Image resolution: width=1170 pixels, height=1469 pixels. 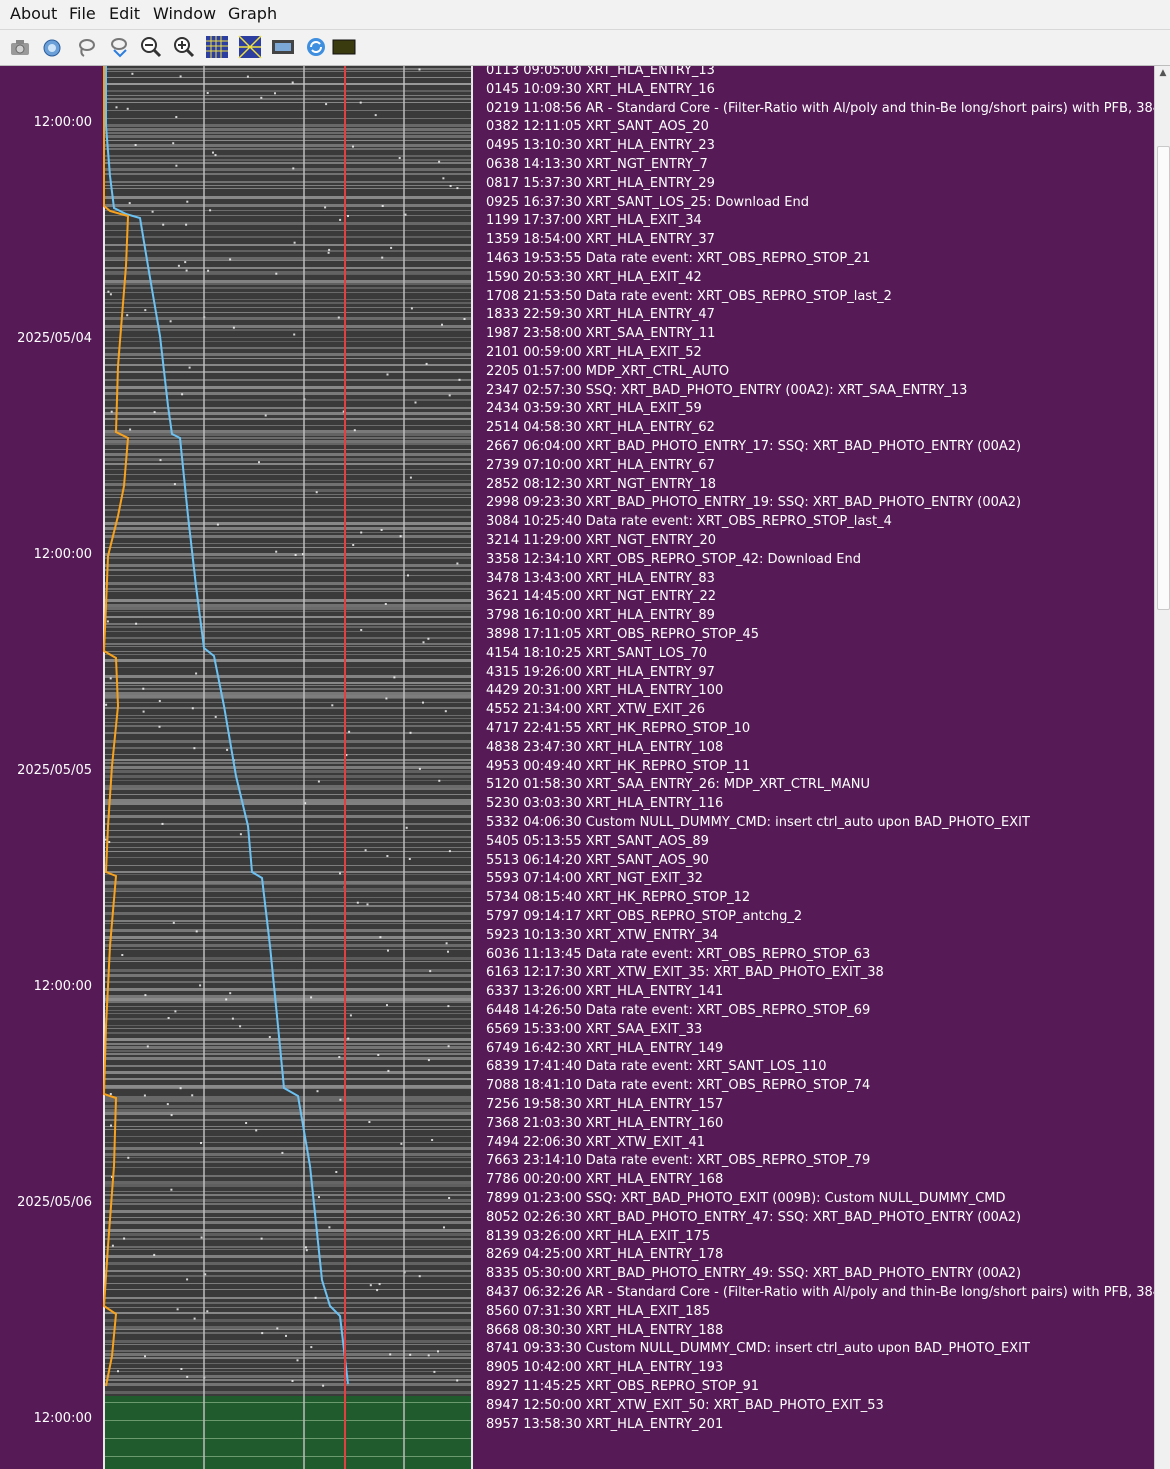 What do you see at coordinates (605, 804) in the screenshot?
I see `event-item: 5230 03:03:30 XRT_HLA_ENTRY_116` at bounding box center [605, 804].